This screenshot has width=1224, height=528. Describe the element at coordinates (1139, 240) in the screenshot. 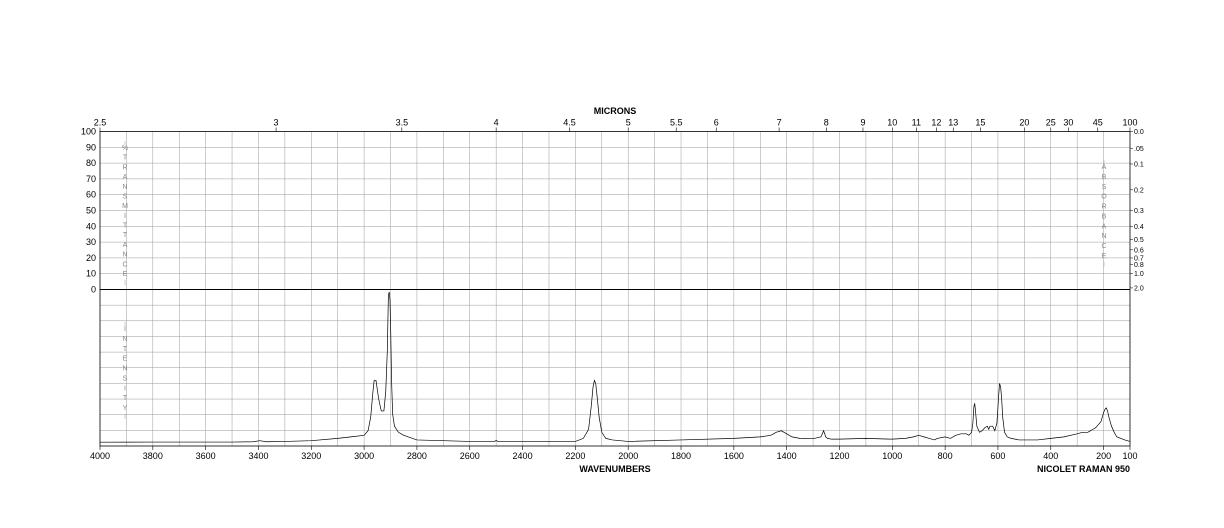

I see `absorbance-tick-label: 0.5` at that location.